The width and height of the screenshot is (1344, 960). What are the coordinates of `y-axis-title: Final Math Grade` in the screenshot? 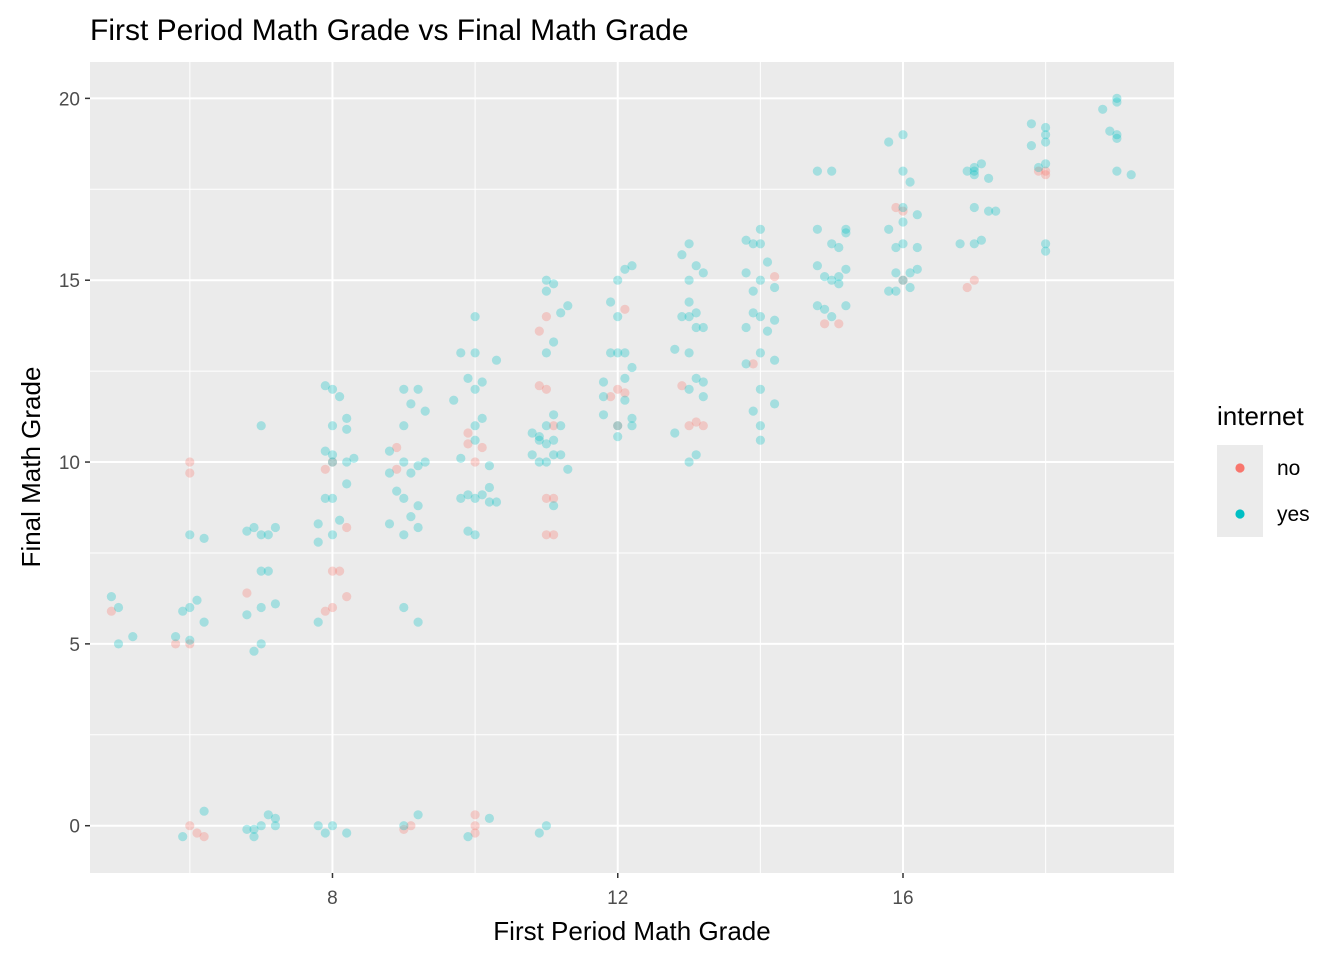 It's located at (31, 467).